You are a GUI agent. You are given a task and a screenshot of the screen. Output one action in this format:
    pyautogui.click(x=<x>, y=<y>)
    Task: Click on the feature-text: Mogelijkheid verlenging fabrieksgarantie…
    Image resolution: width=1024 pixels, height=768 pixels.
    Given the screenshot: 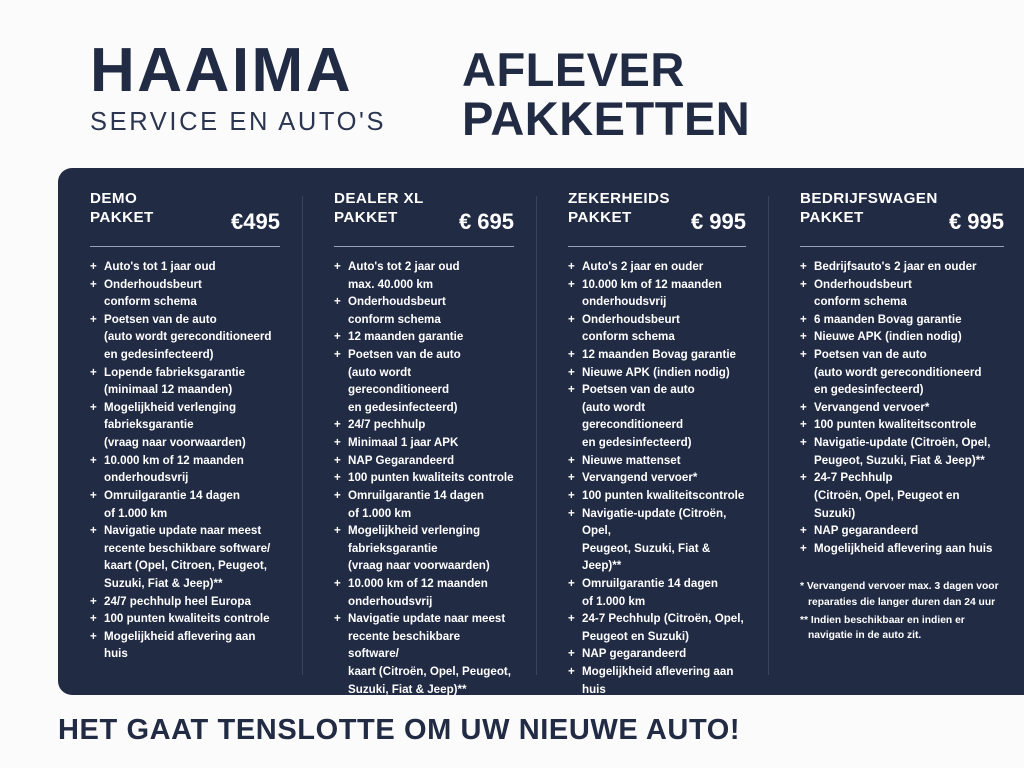 What is the action you would take?
    pyautogui.click(x=419, y=548)
    